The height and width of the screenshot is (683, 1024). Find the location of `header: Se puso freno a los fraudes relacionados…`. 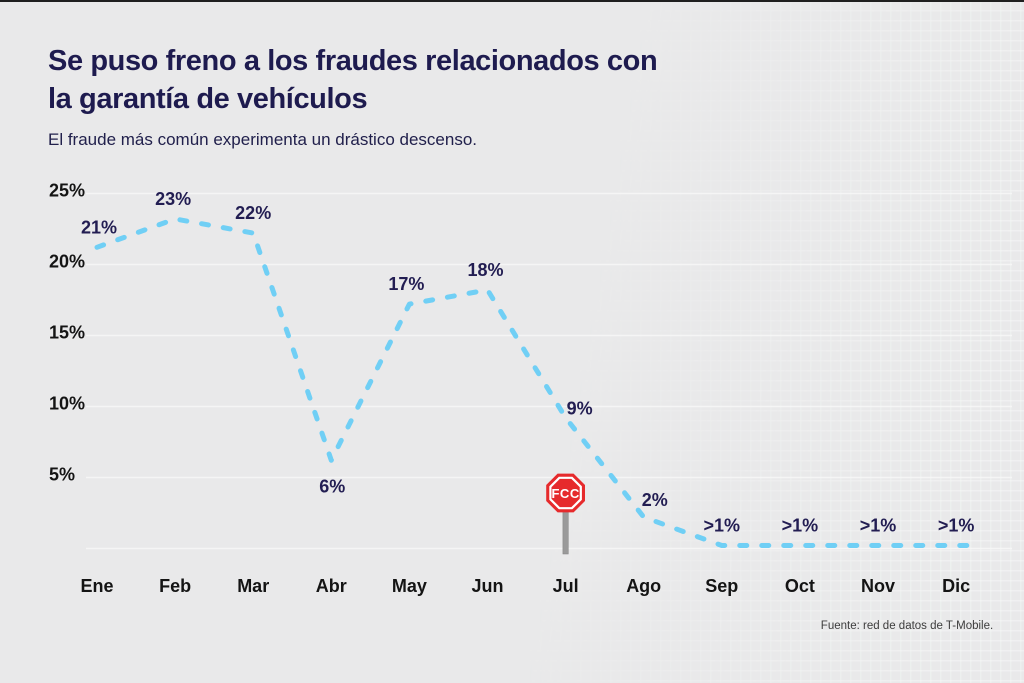

header: Se puso freno a los fraudes relacionados… is located at coordinates (428, 96).